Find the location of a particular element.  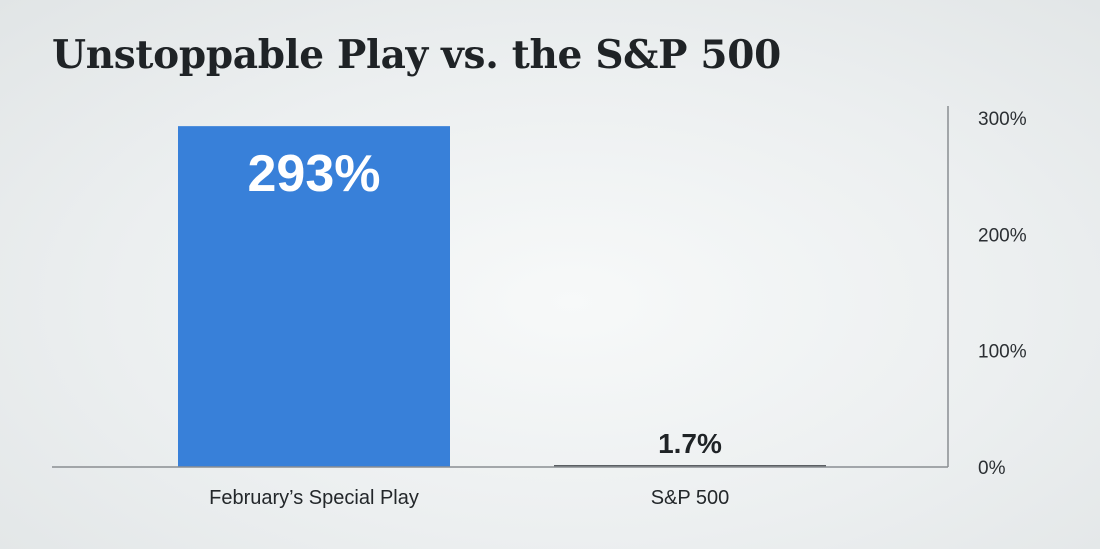

data-label: 1.7% is located at coordinates (690, 443).